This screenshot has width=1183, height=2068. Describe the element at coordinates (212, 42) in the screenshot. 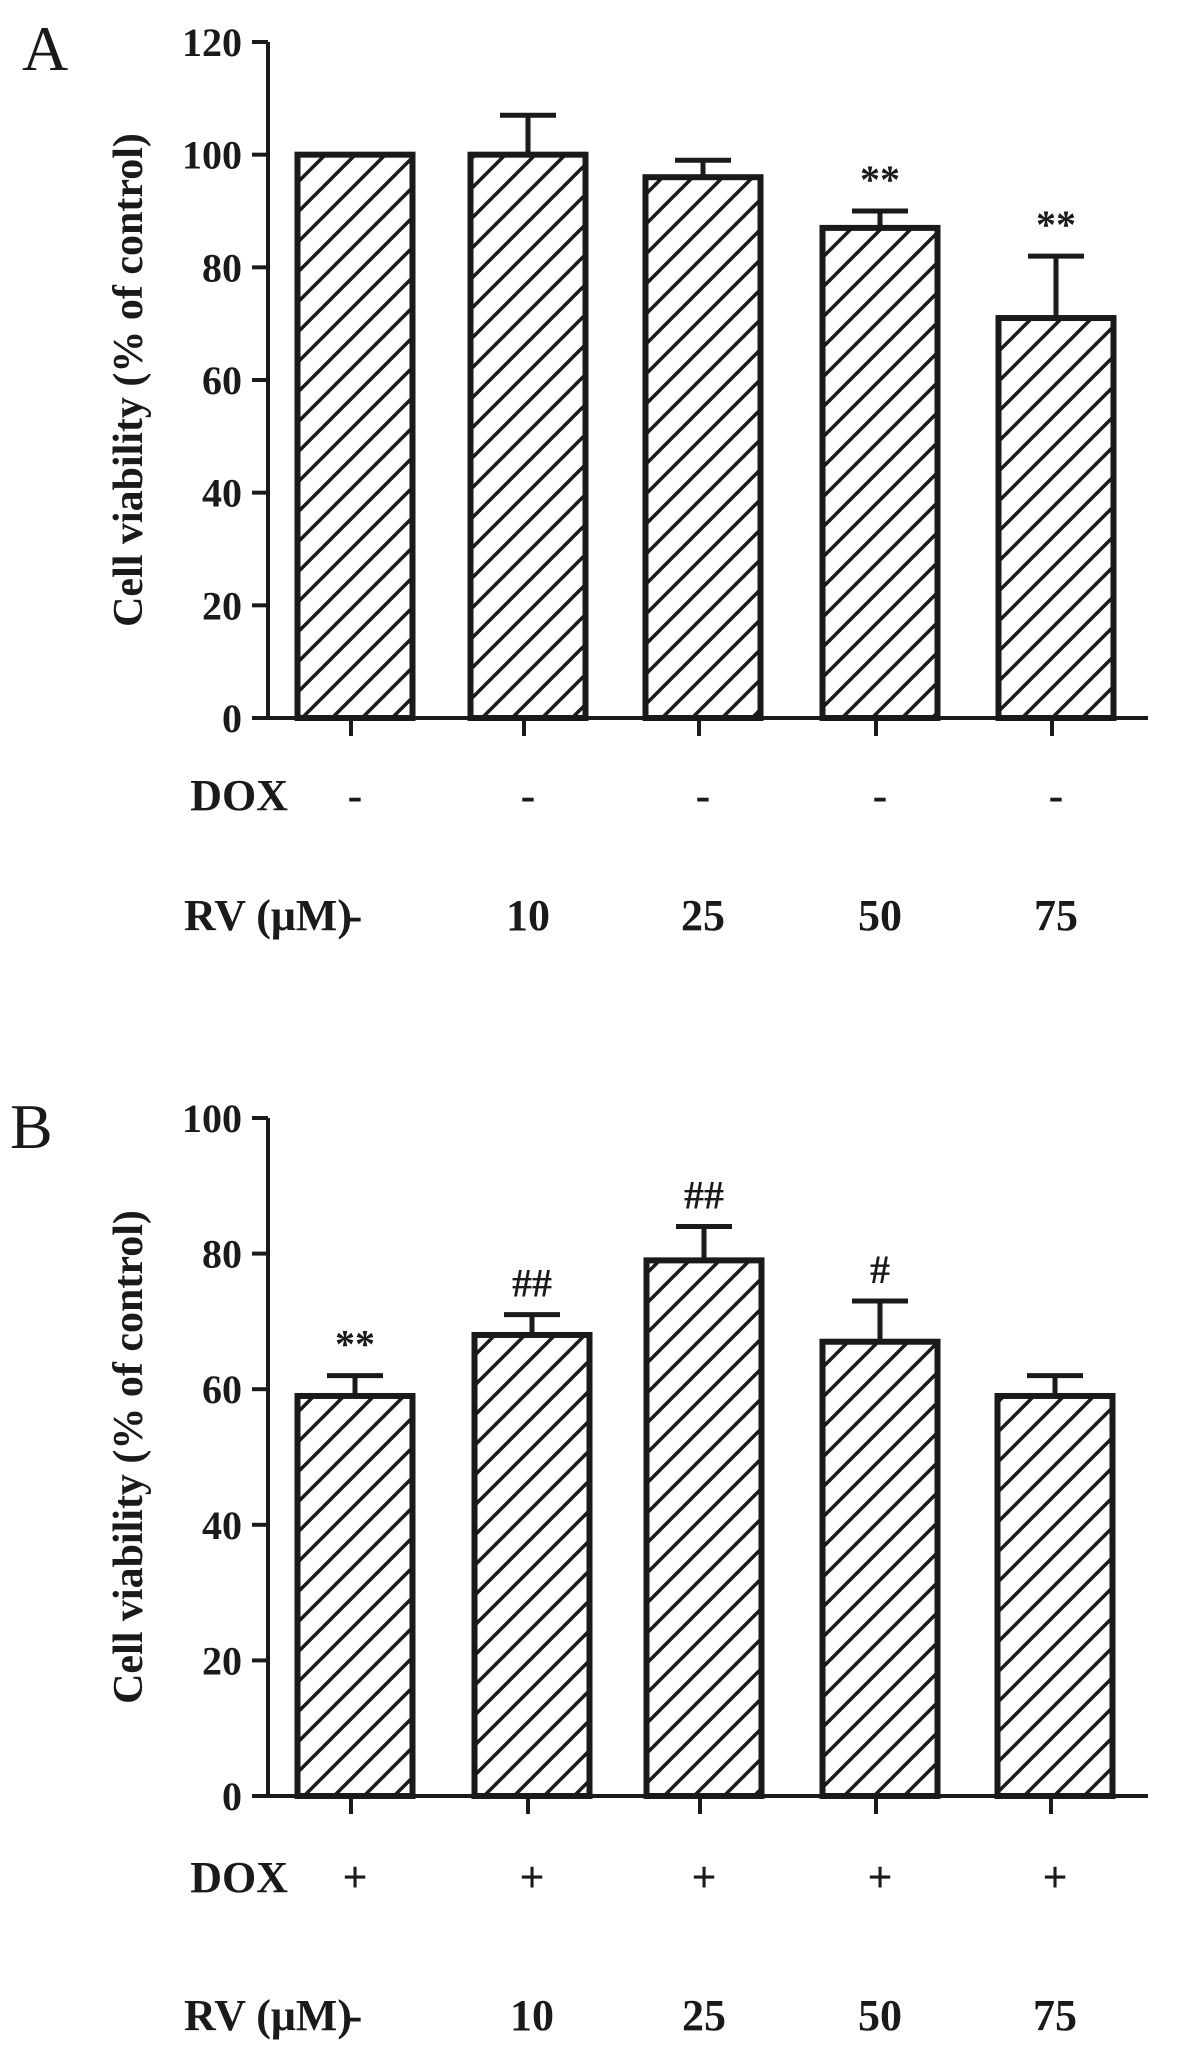

I see `y-tick-label: 120` at that location.